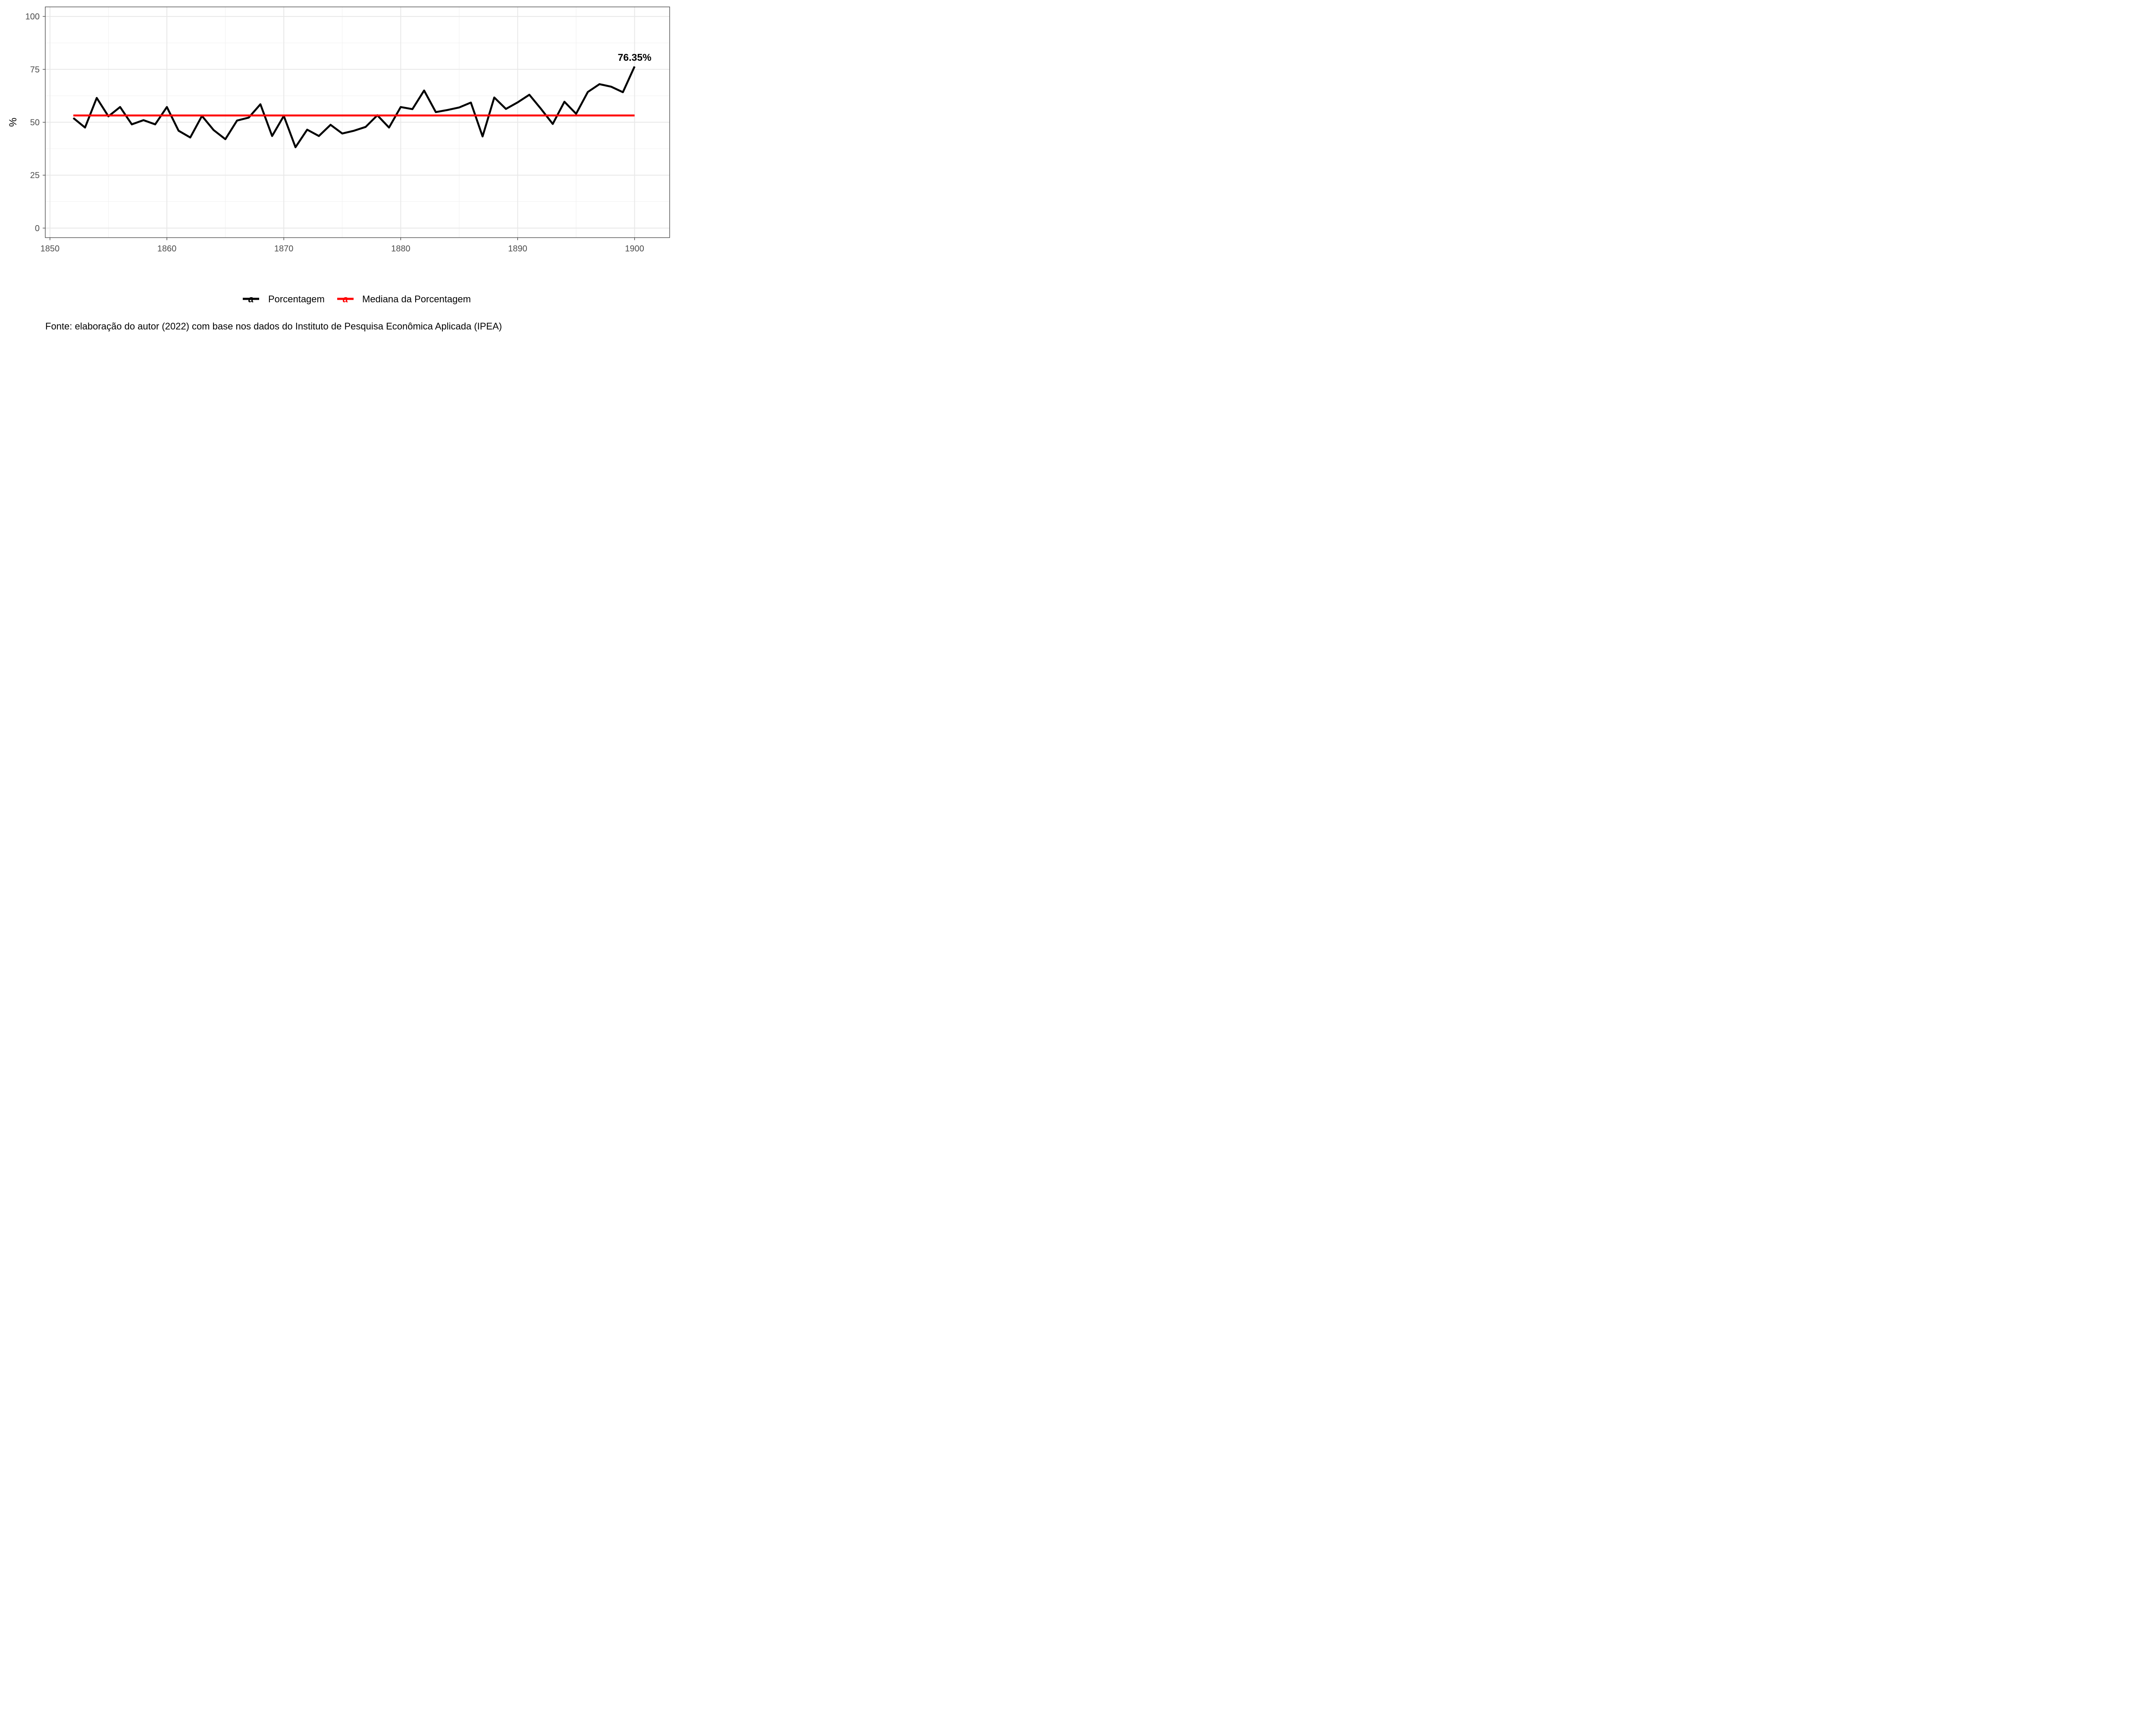 The height and width of the screenshot is (1725, 2156). Describe the element at coordinates (13, 122) in the screenshot. I see `y-axis-title: %` at that location.